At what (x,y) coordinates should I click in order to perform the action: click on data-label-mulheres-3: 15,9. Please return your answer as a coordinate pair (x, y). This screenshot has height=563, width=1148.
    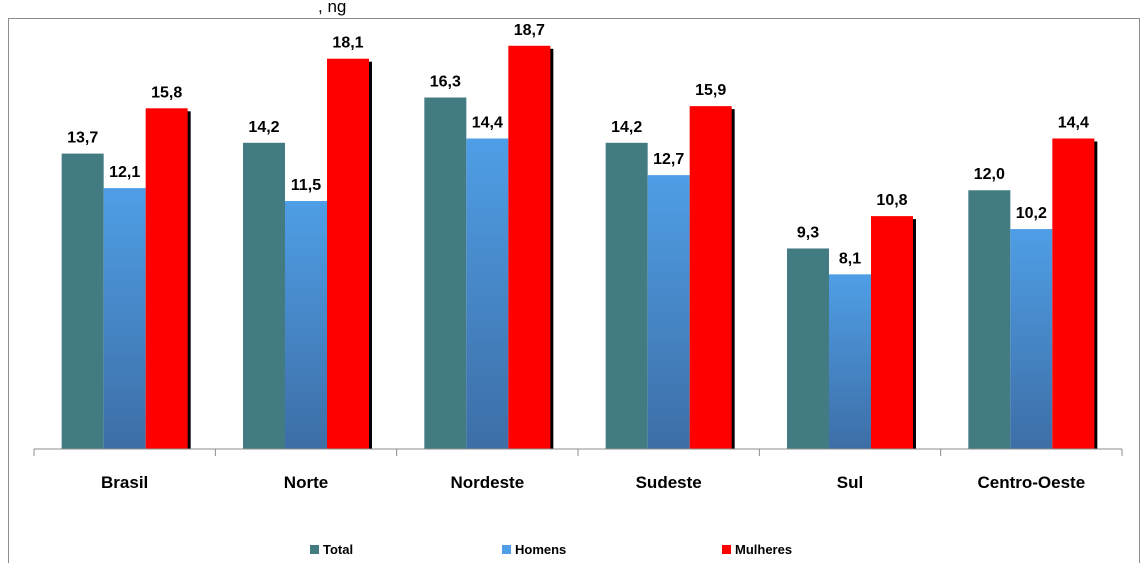
    Looking at the image, I should click on (710, 90).